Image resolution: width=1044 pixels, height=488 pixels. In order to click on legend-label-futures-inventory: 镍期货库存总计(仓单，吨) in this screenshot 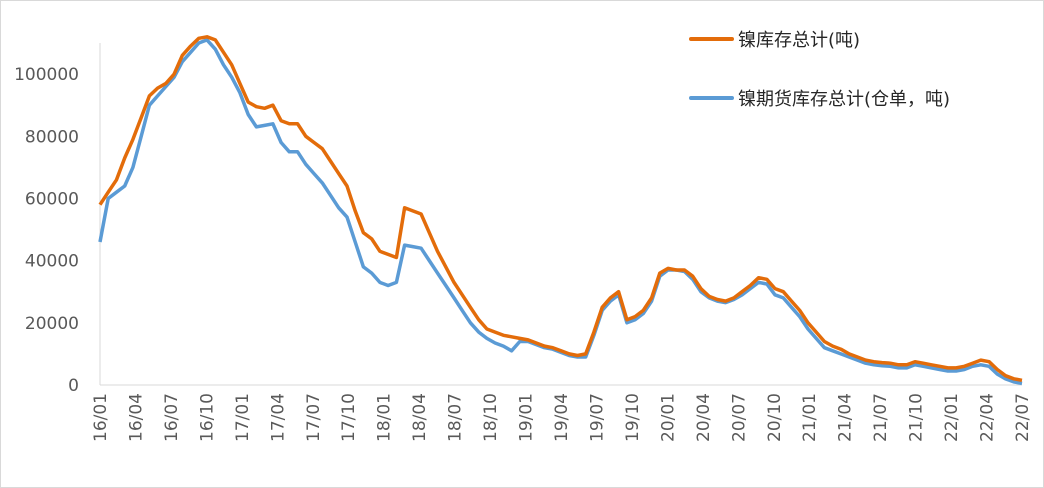, I will do `click(844, 99)`.